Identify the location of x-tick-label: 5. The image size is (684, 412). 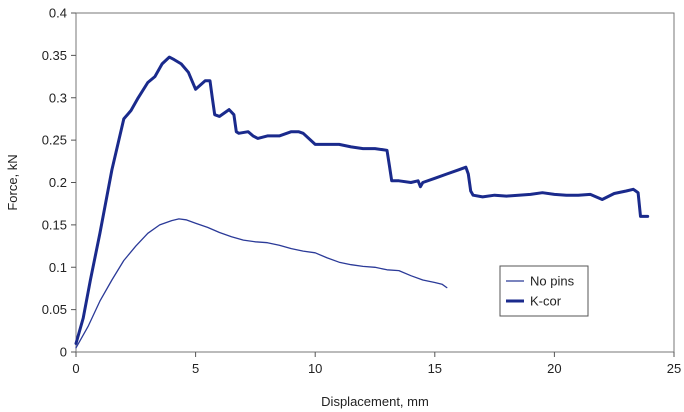
(195, 368).